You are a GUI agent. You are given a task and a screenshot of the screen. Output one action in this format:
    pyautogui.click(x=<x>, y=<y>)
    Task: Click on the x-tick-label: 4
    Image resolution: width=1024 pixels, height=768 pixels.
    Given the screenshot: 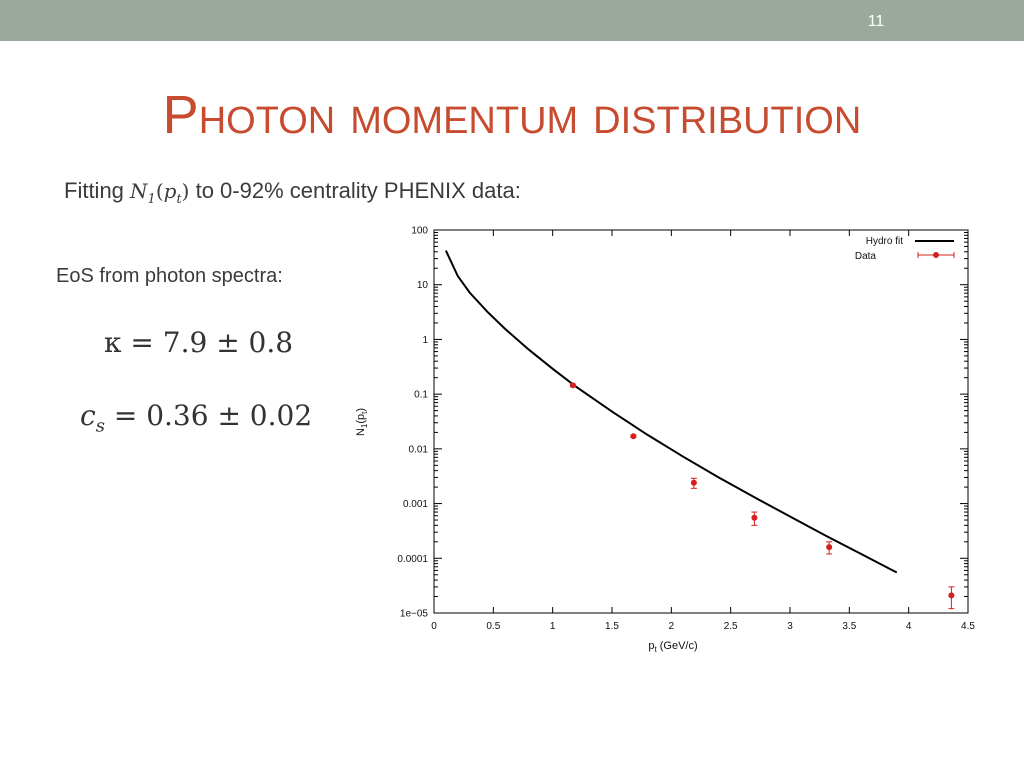 What is the action you would take?
    pyautogui.click(x=909, y=626)
    